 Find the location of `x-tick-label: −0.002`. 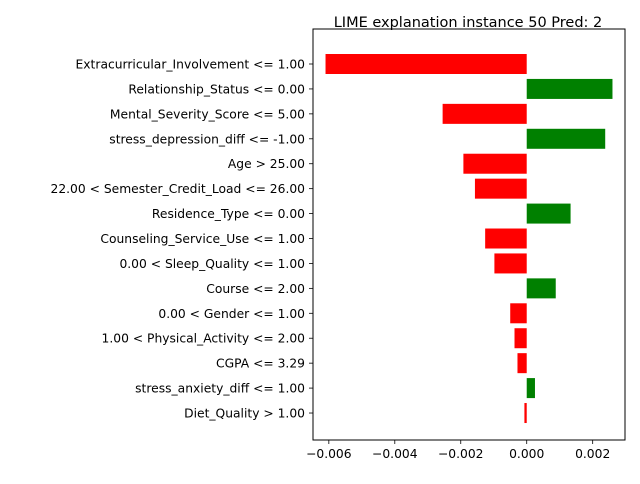

x-tick-label: −0.002 is located at coordinates (461, 454).